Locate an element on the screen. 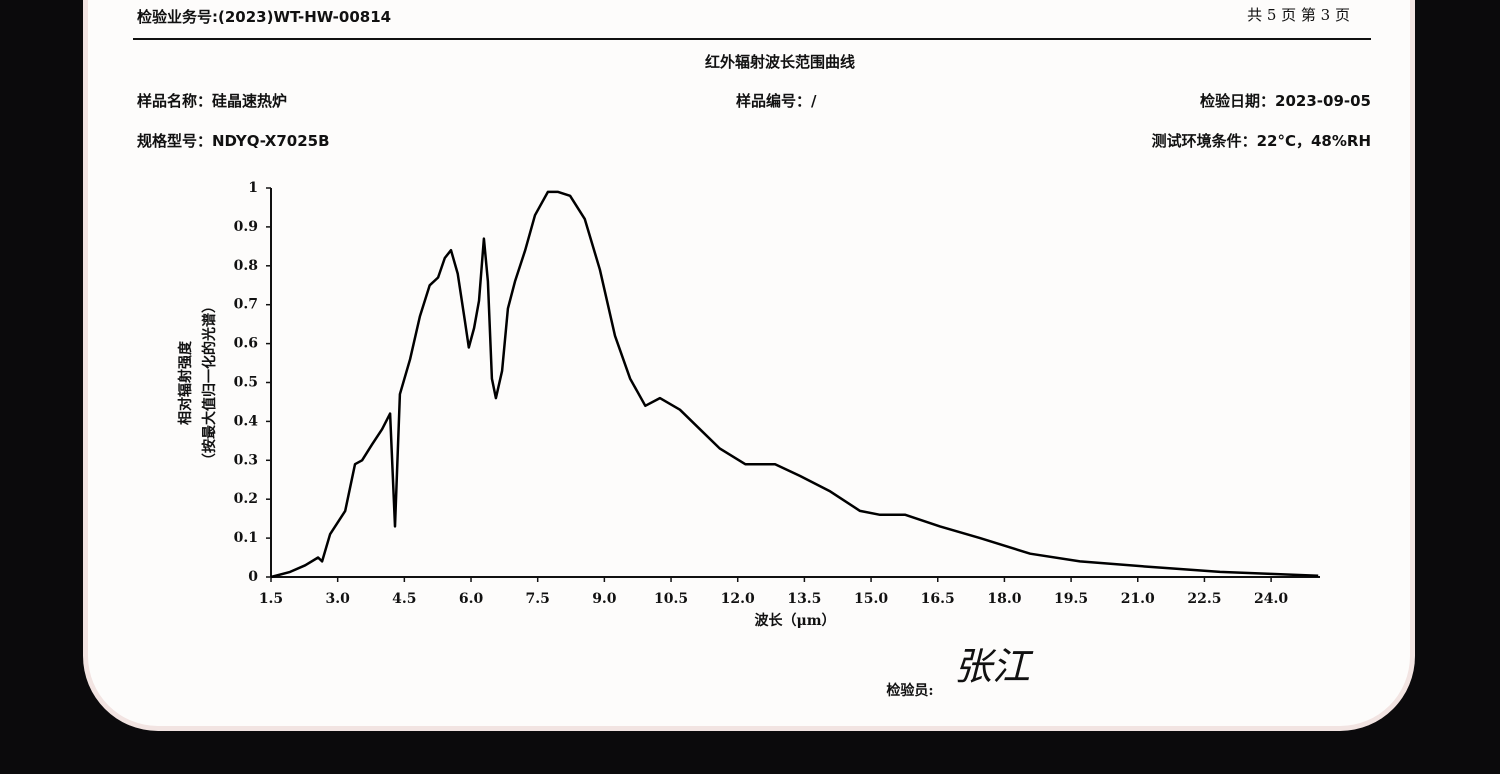  y-tick-label: 0.5 is located at coordinates (246, 383).